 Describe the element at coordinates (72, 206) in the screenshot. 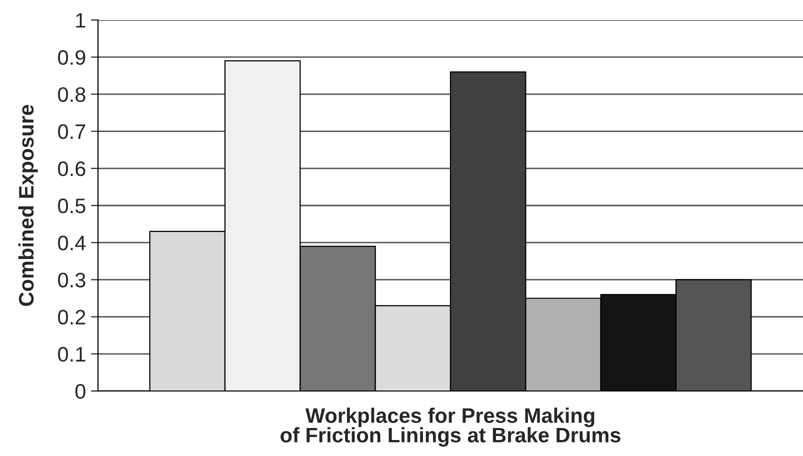

I see `y-tick-label: 0.5` at that location.